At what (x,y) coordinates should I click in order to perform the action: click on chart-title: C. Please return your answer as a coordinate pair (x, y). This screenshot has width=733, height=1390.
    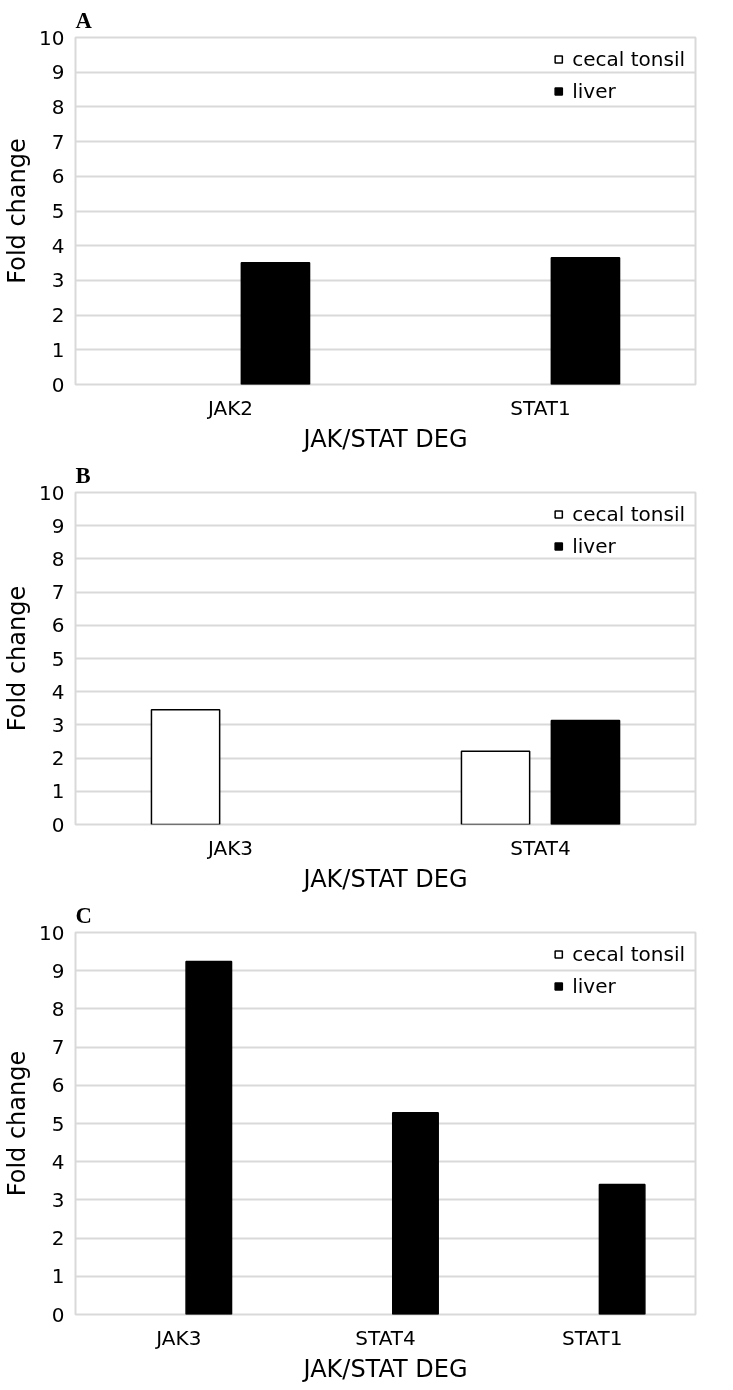
    Looking at the image, I should click on (83, 915).